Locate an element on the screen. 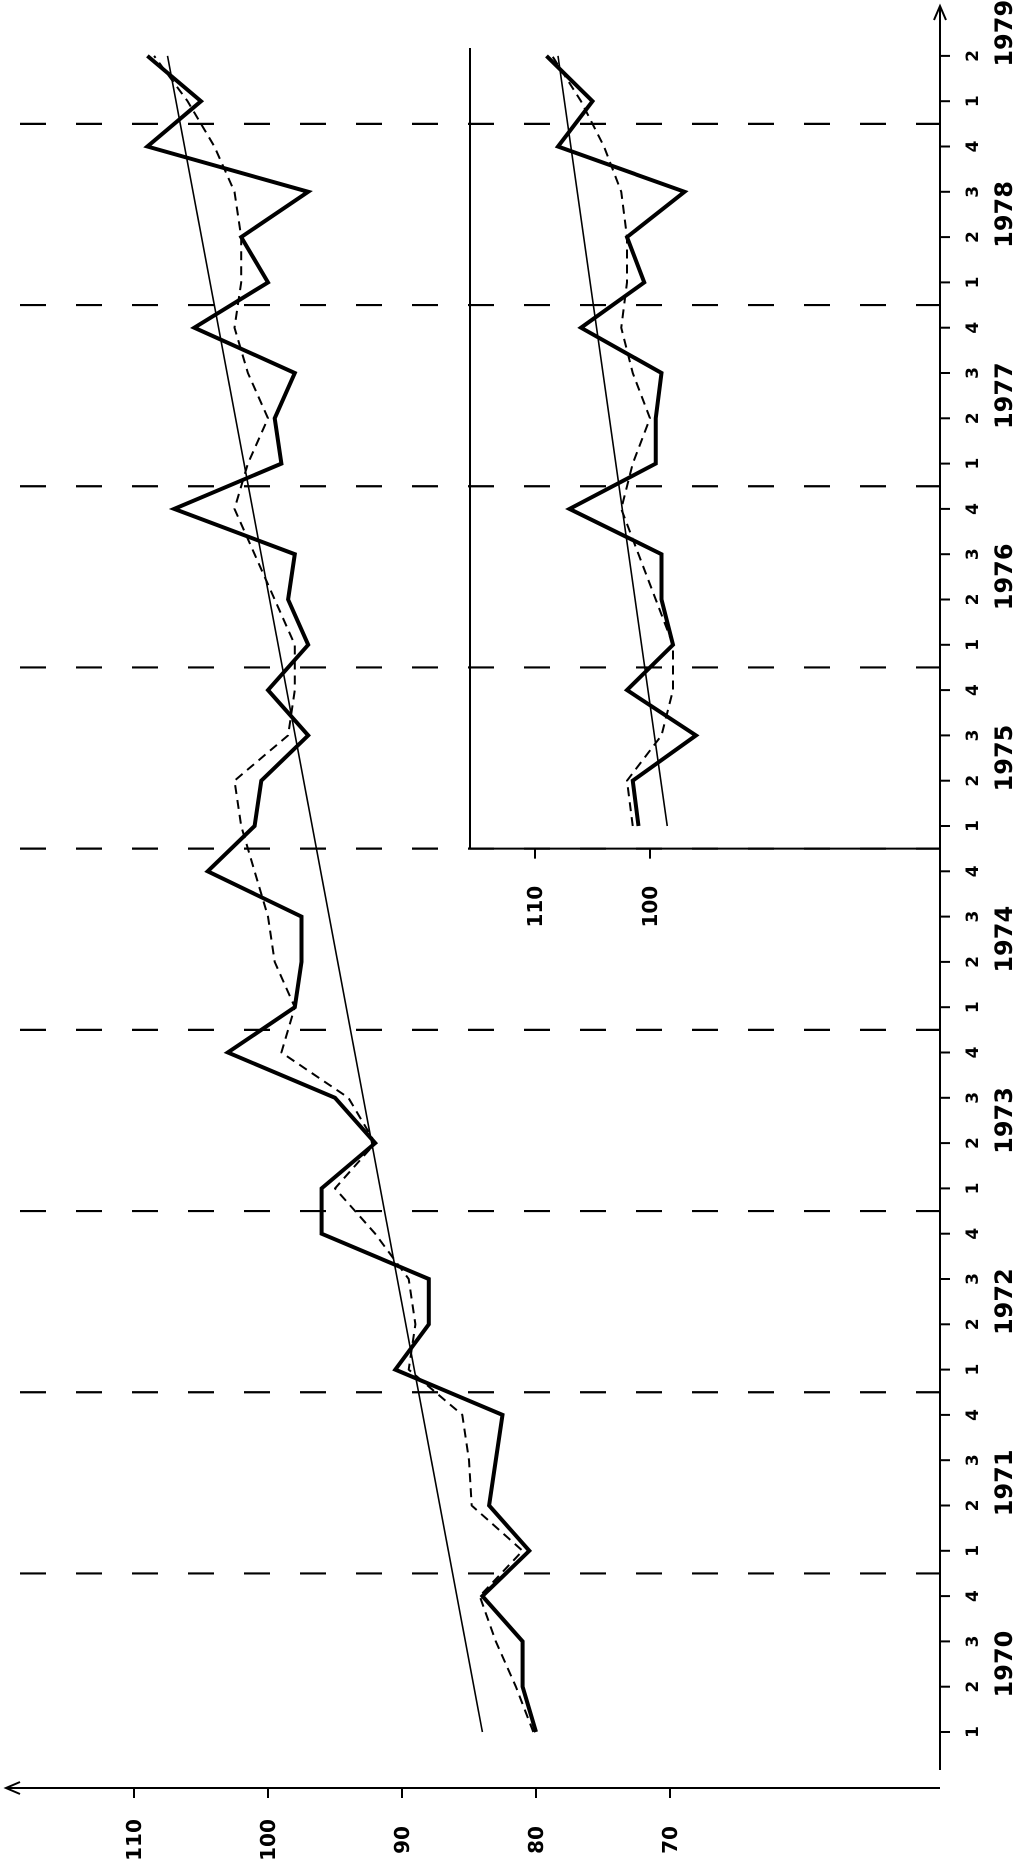  year-label: 1979 is located at coordinates (1004, 33).